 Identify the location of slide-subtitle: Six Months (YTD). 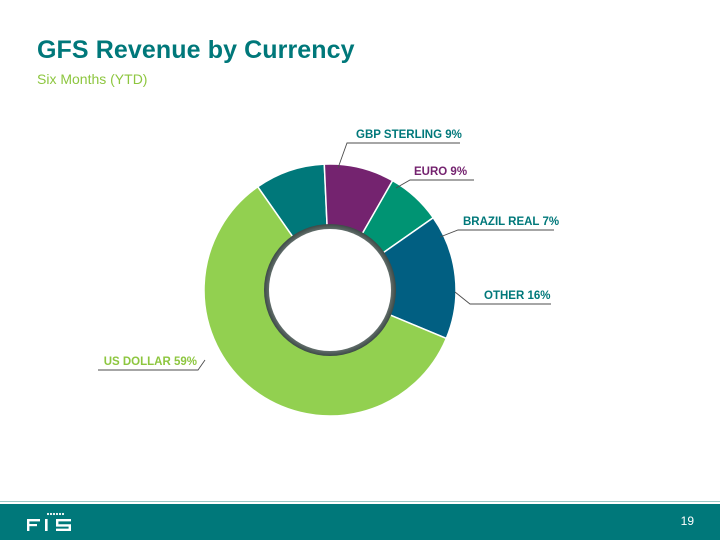
(92, 79).